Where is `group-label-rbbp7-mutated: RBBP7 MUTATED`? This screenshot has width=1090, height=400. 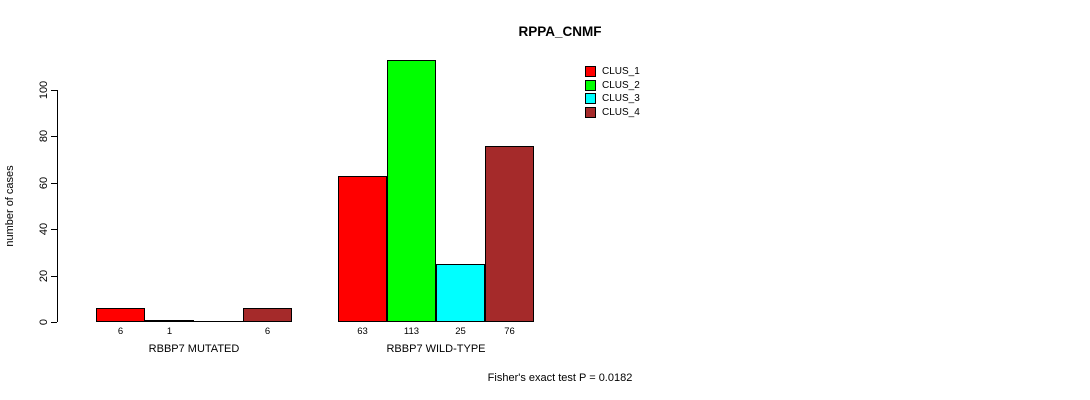
group-label-rbbp7-mutated: RBBP7 MUTATED is located at coordinates (194, 349).